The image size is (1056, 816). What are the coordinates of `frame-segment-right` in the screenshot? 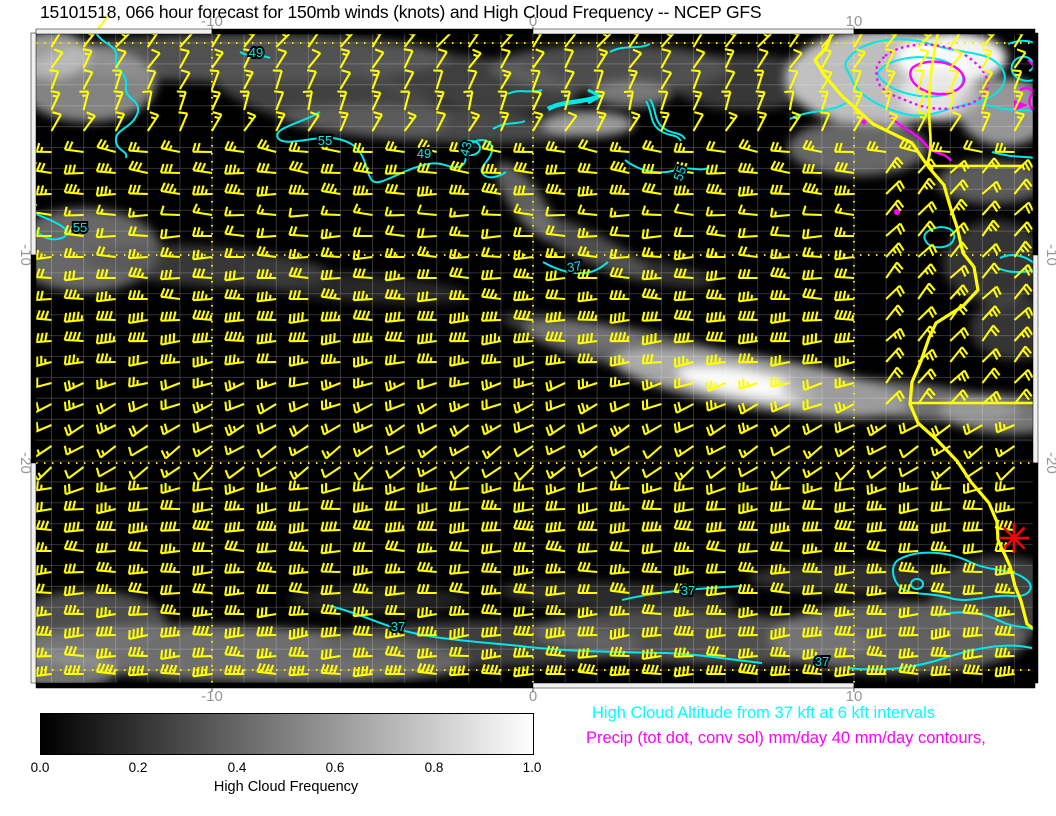 It's located at (1035, 359).